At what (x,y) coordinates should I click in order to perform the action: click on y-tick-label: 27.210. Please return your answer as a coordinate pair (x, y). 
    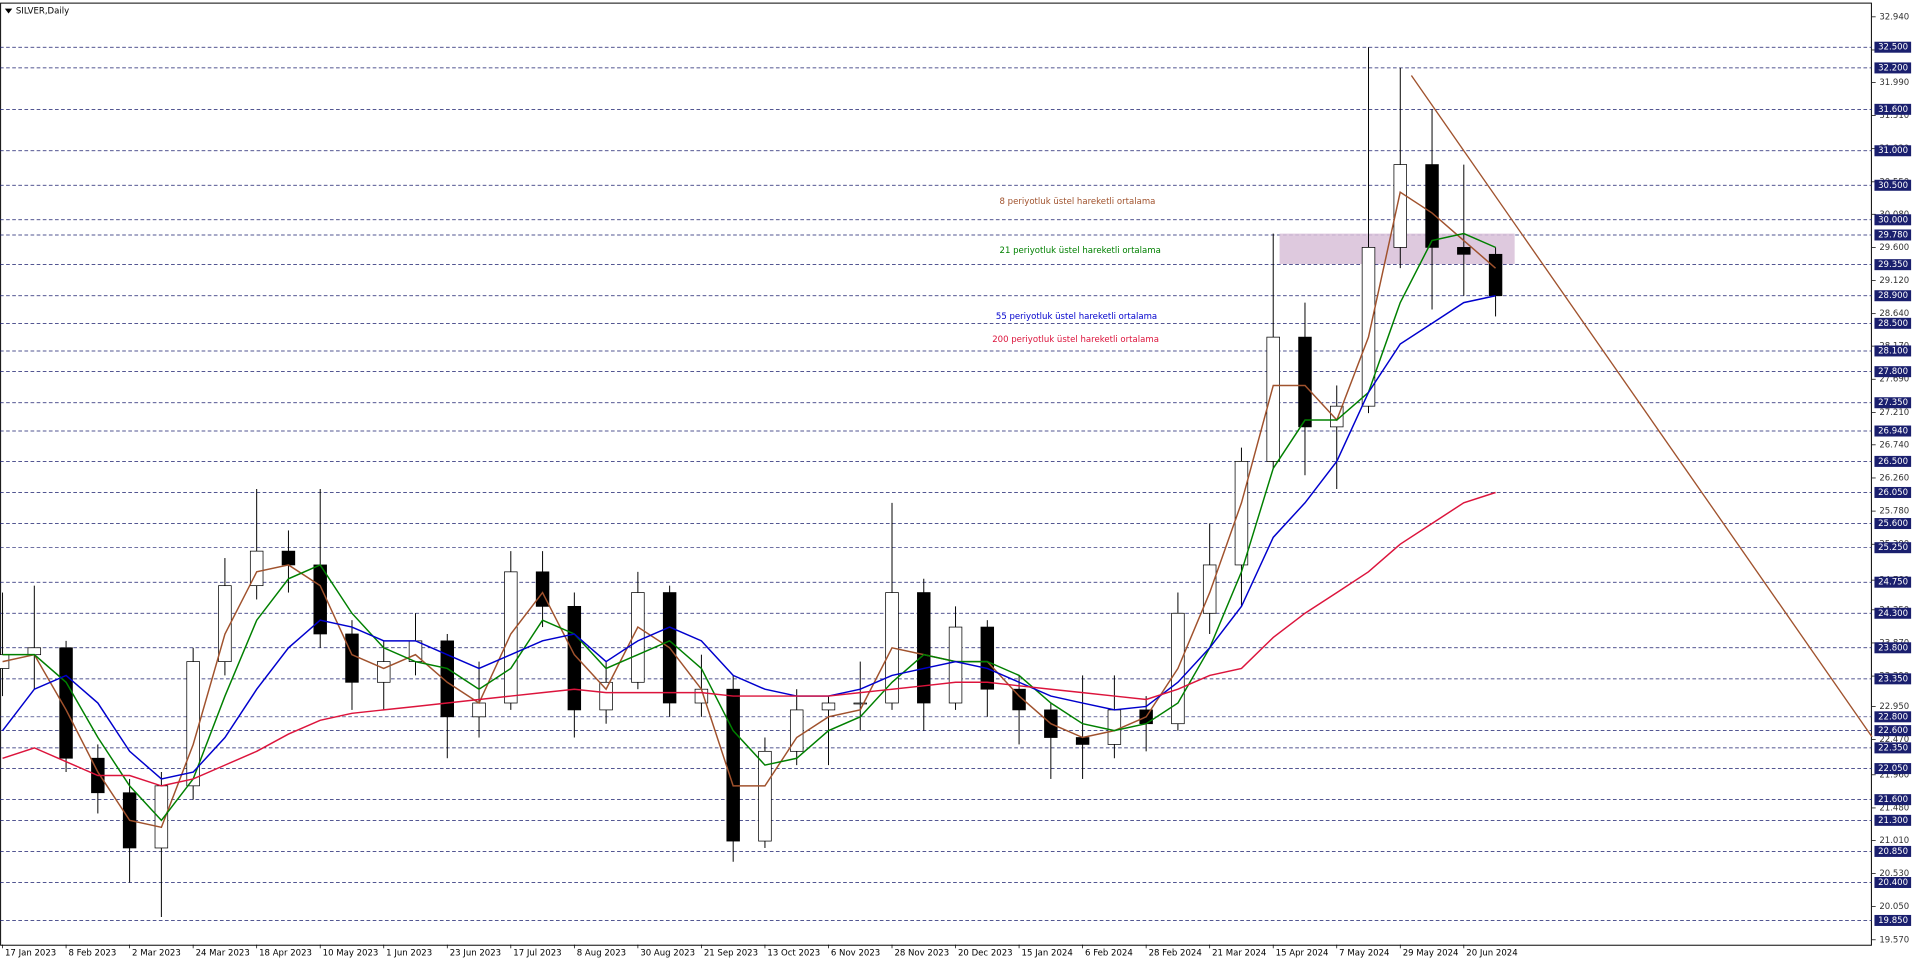
    Looking at the image, I should click on (1894, 413).